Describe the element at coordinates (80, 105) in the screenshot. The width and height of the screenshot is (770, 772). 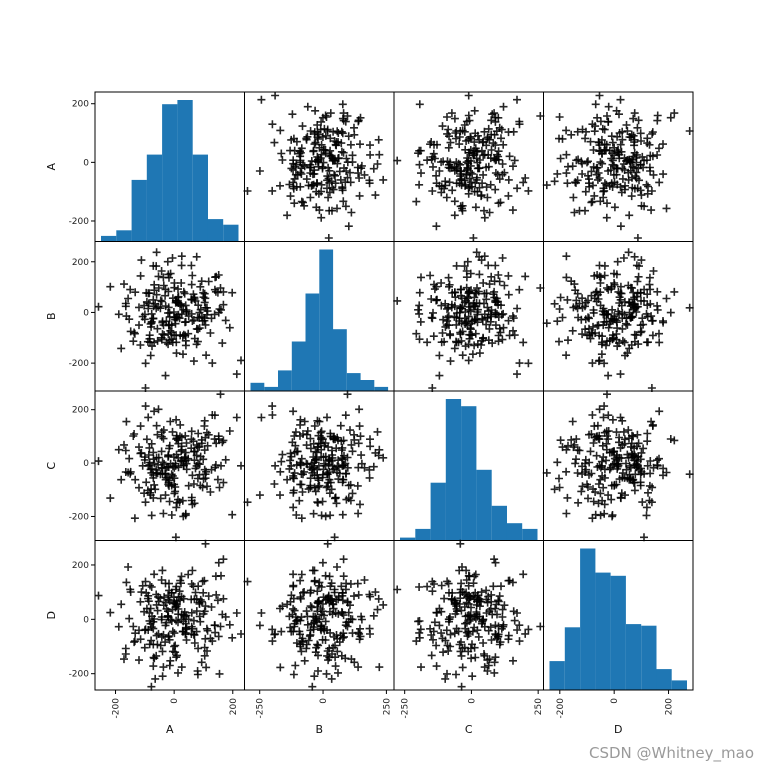
I see `ytick-label-a-200: 200` at that location.